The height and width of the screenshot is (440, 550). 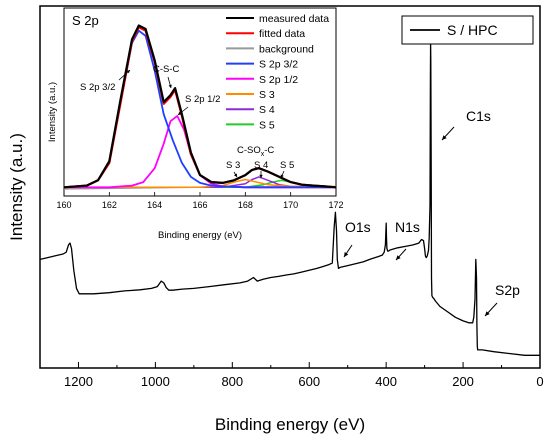 I want to click on main-legend: S / HPC, so click(x=467, y=30).